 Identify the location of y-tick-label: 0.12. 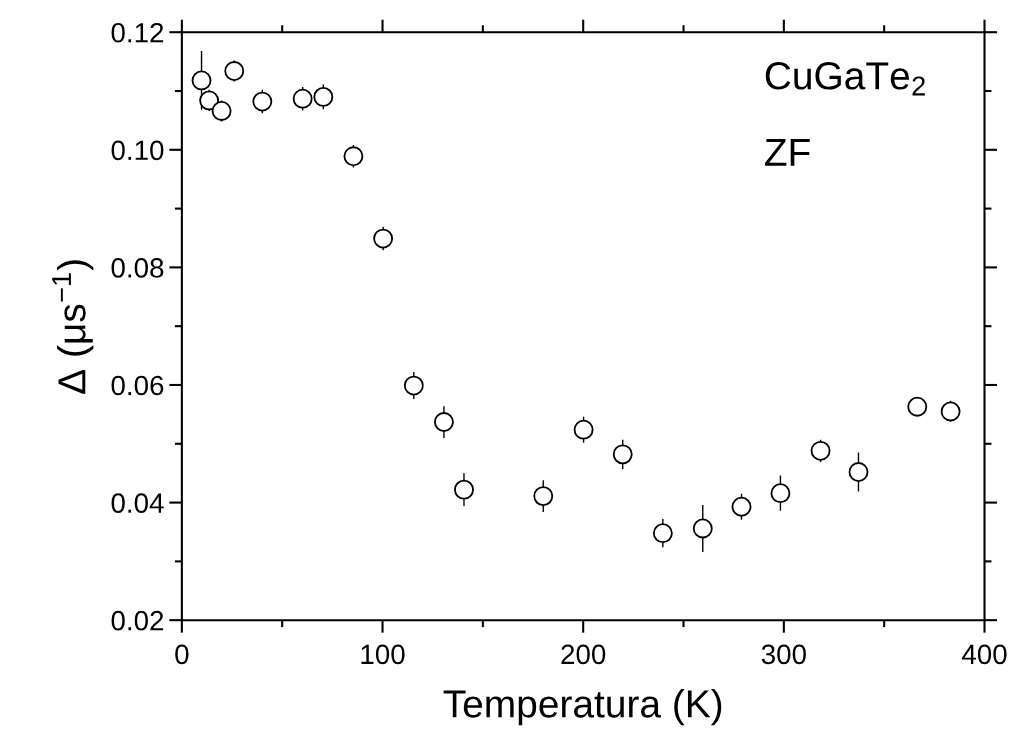
(137, 32).